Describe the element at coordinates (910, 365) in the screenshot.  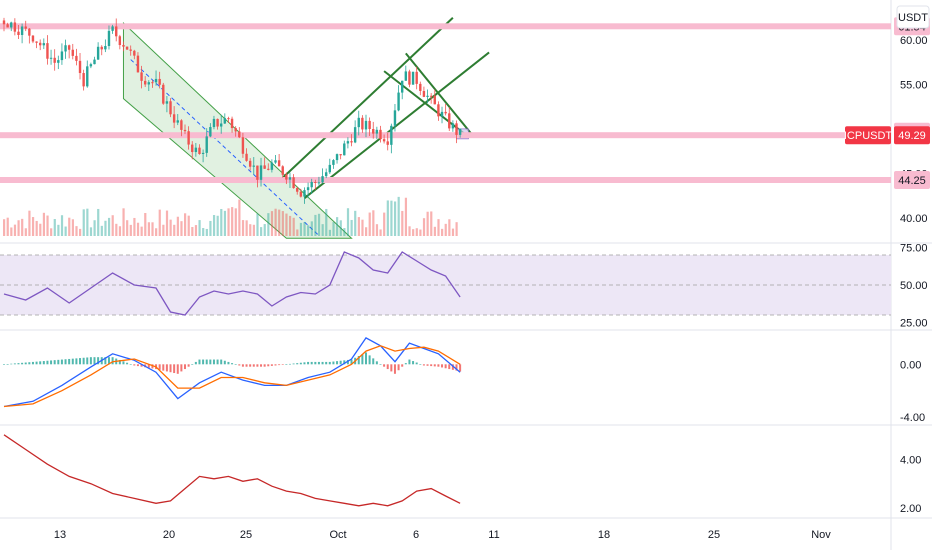
I see `macd-tick-label: 0.00` at that location.